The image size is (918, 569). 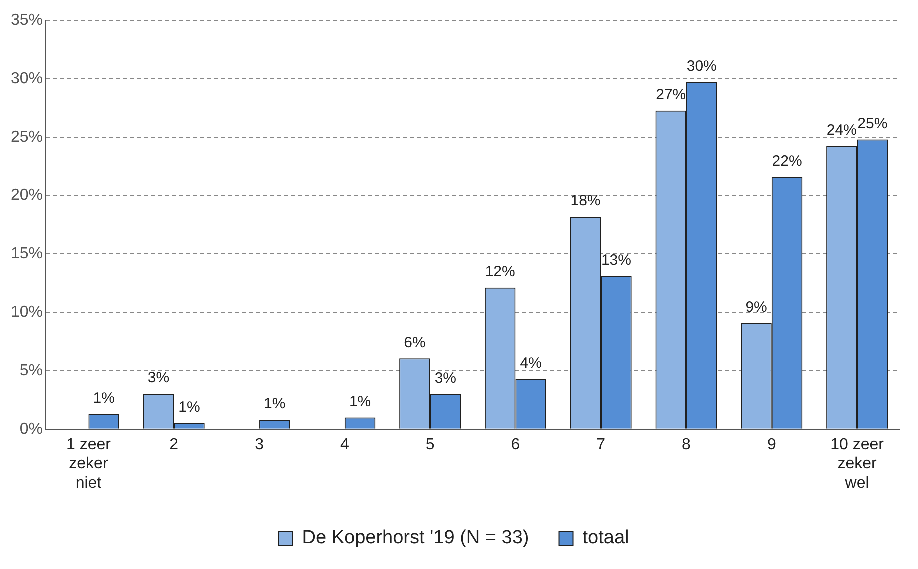 I want to click on x-tick-label: 6, so click(x=515, y=445).